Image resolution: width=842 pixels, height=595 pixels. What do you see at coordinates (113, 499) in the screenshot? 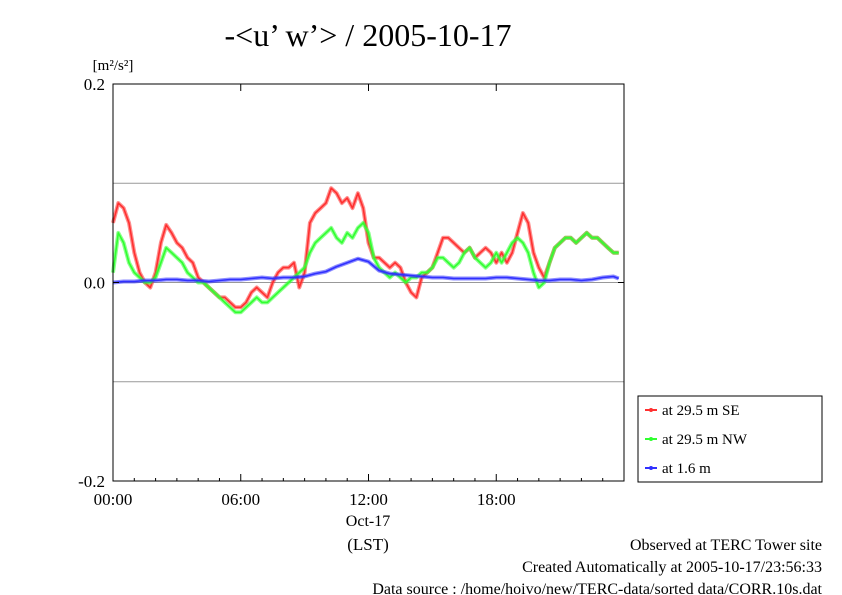
I see `x-tick-label: 00:00` at bounding box center [113, 499].